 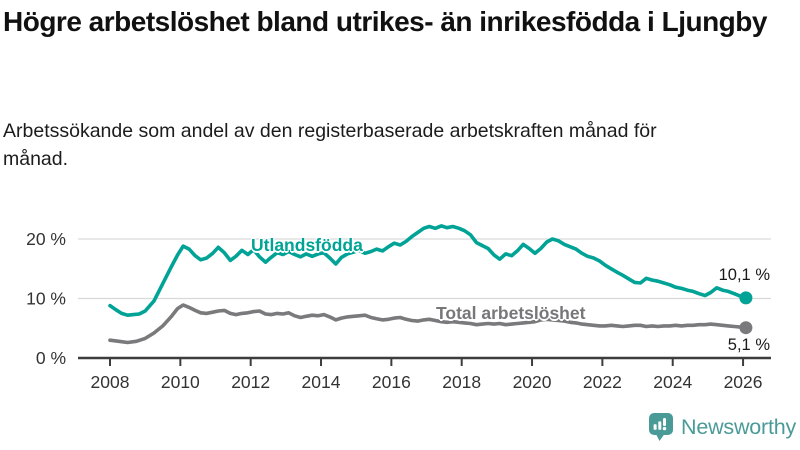 I want to click on y-axis-tick-label: 20 %, so click(x=46, y=239).